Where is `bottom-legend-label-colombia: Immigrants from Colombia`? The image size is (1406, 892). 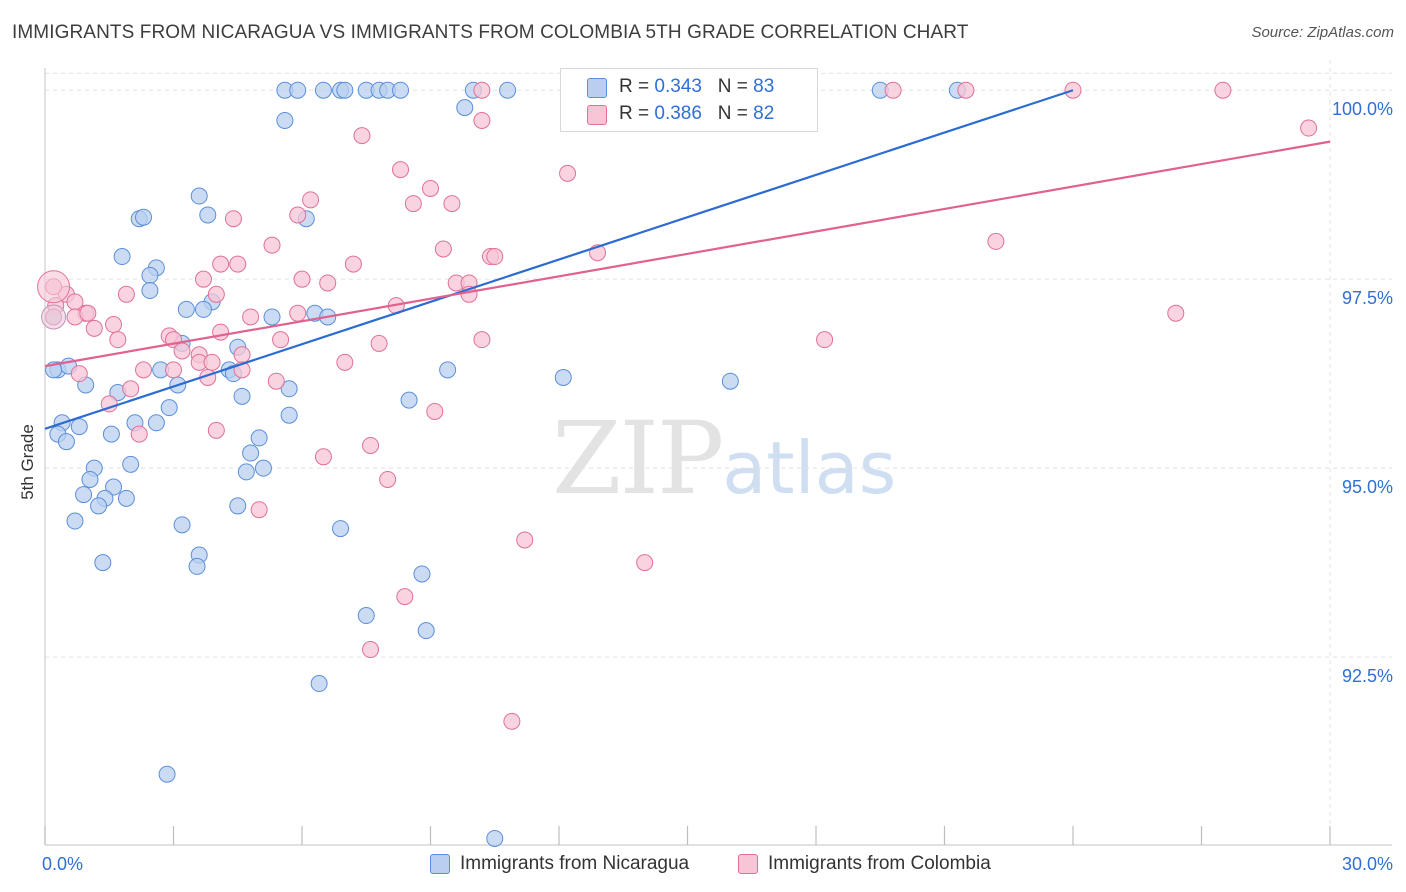 bottom-legend-label-colombia: Immigrants from Colombia is located at coordinates (879, 863).